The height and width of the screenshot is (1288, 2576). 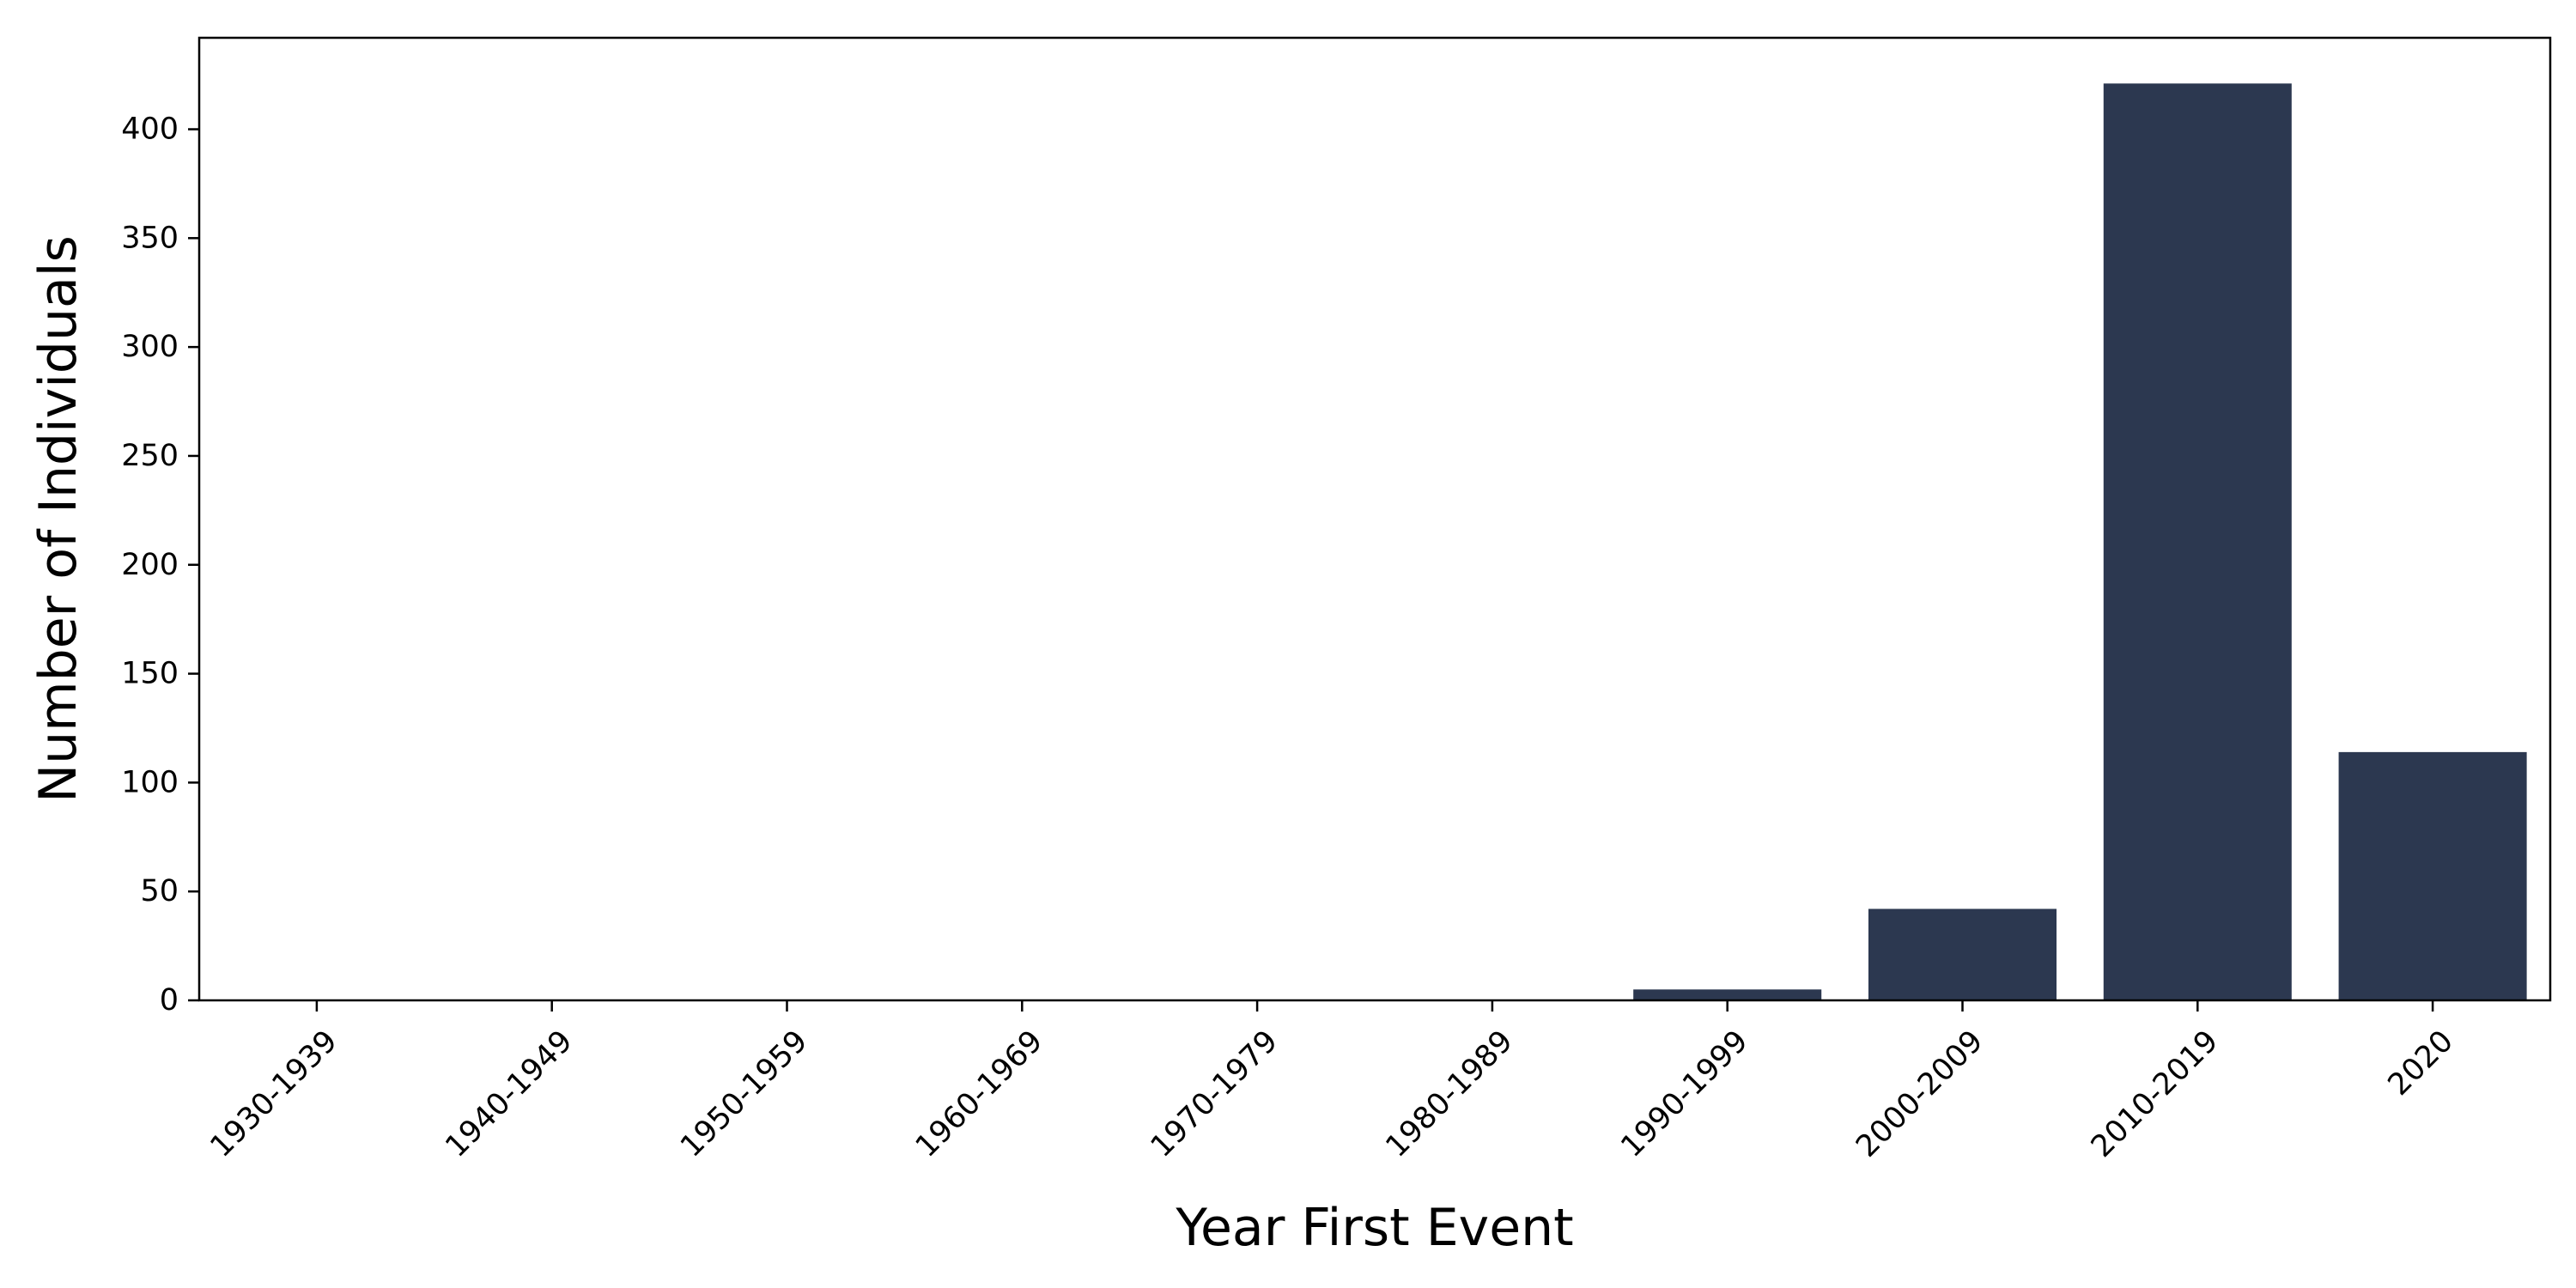 I want to click on x-tick-label: 1950-1959, so click(x=744, y=1094).